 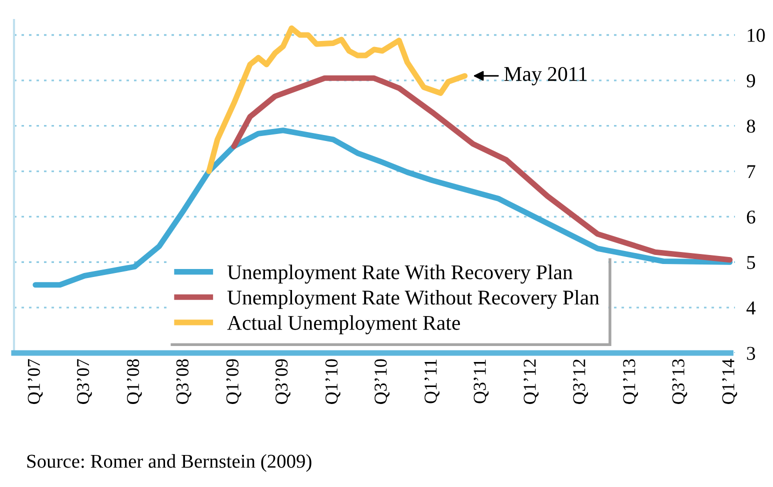 What do you see at coordinates (234, 381) in the screenshot?
I see `x-tick-label: Q1’09` at bounding box center [234, 381].